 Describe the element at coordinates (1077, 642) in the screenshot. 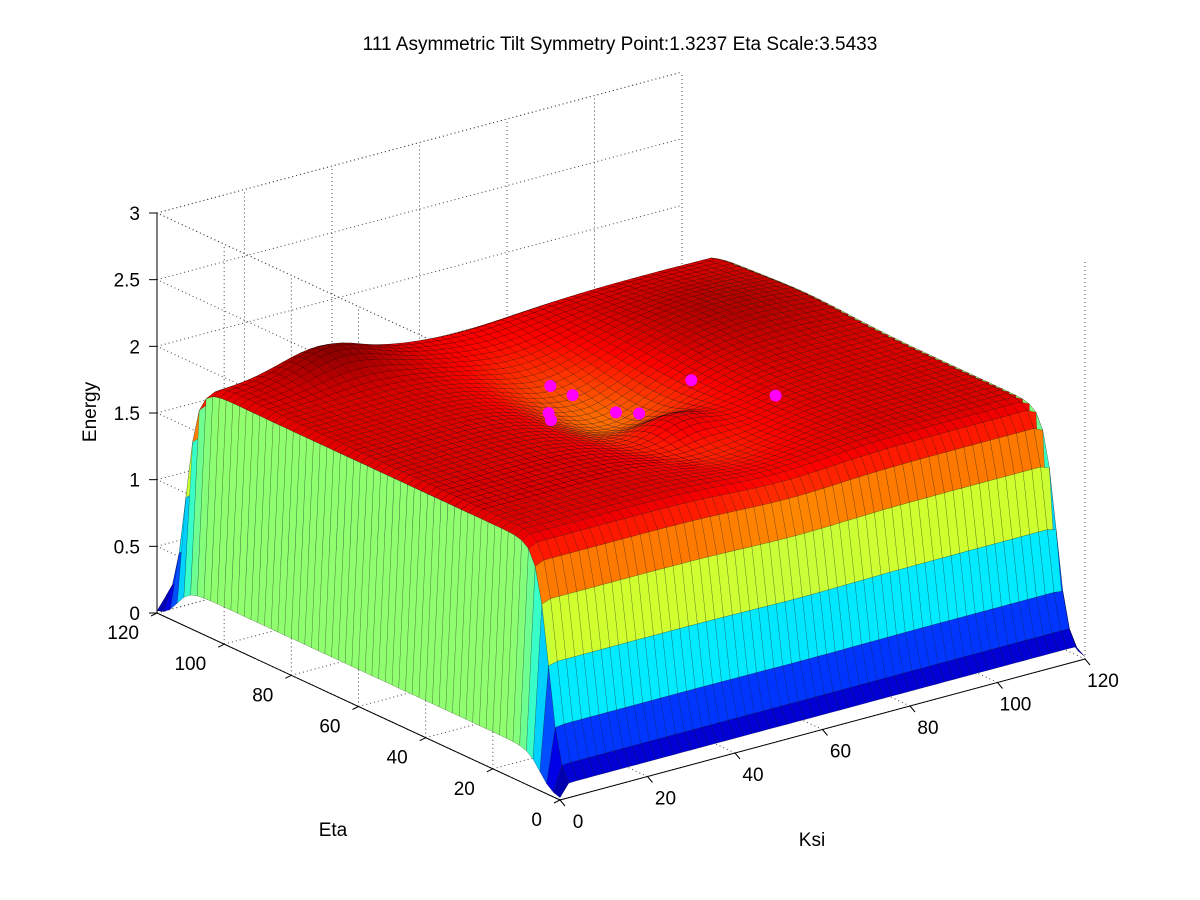

I see `surface-patch` at that location.